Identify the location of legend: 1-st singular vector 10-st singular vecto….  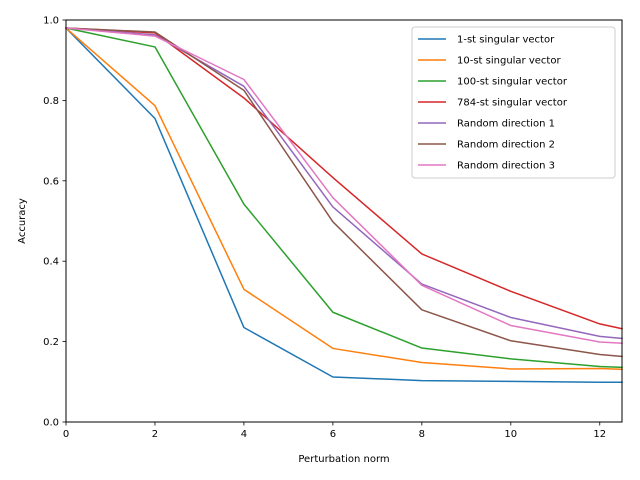
(513, 102).